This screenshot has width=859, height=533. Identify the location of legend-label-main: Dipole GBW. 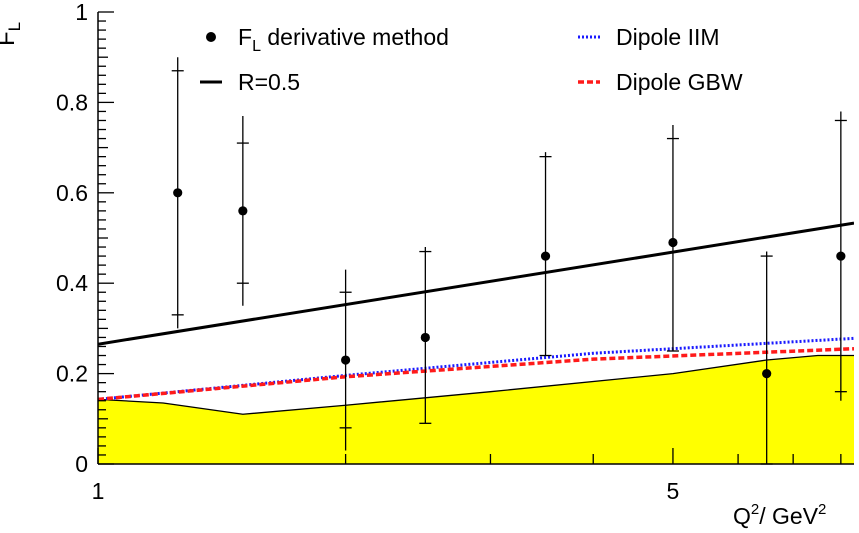
(679, 82).